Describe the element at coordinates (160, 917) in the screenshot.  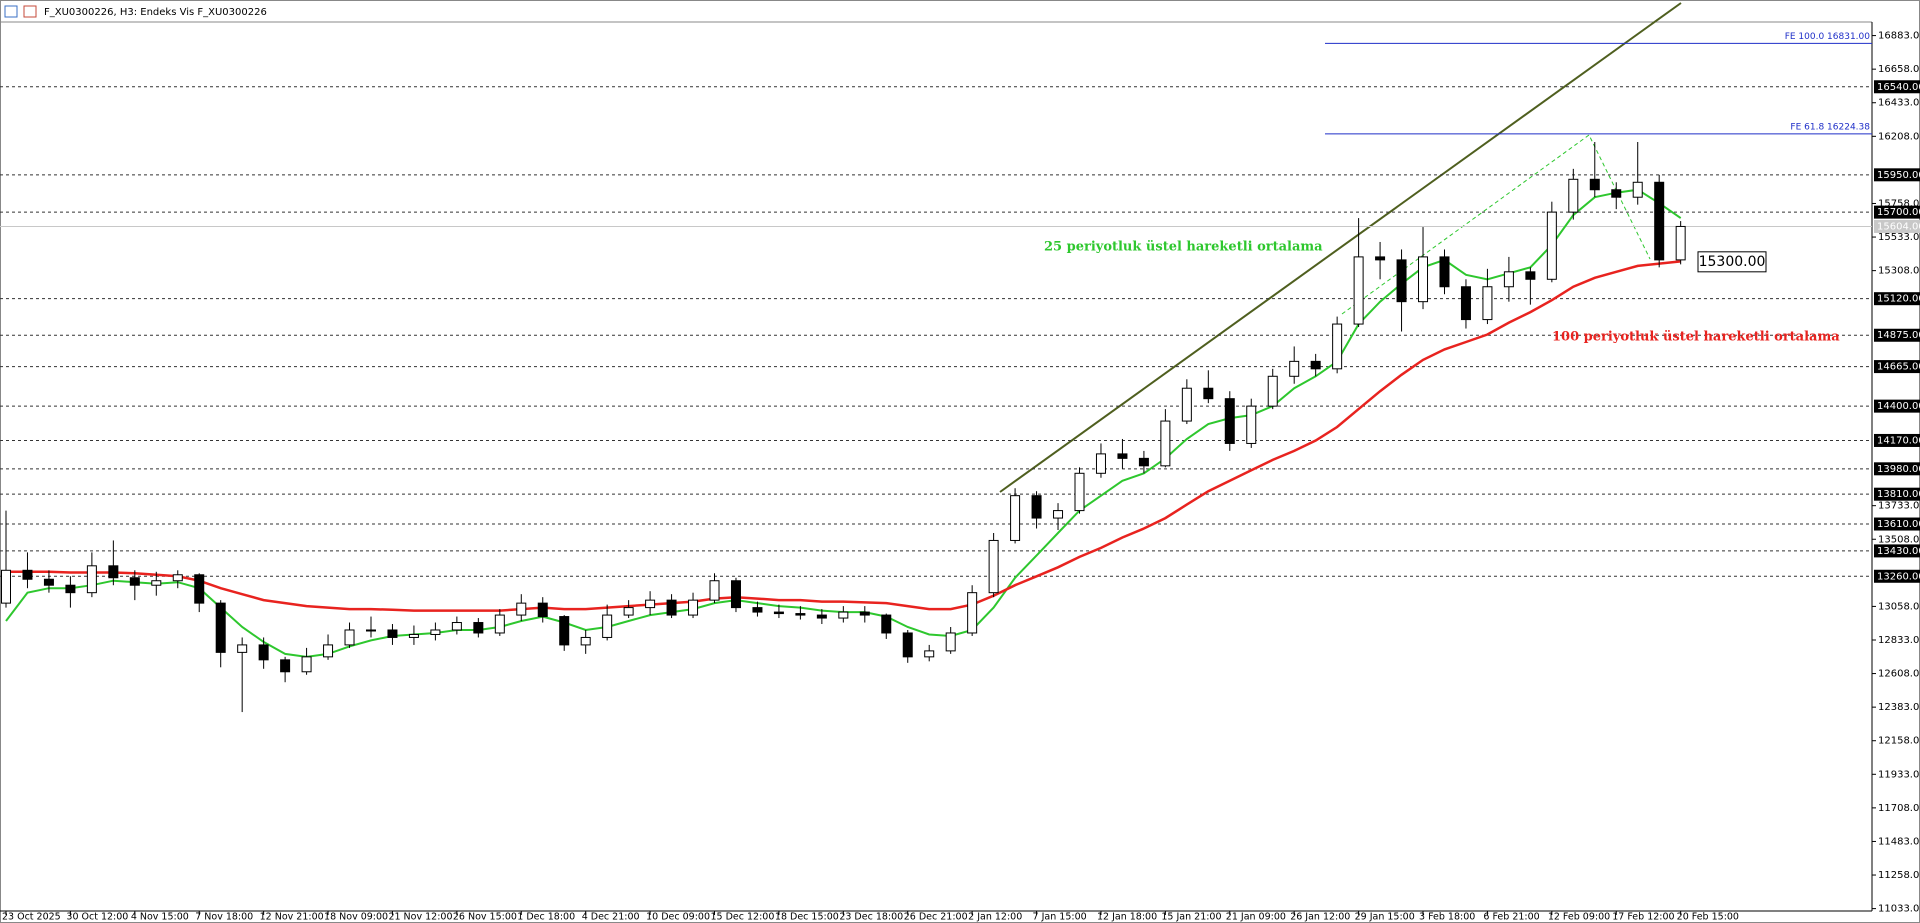
I see `x-tick-label: 4 Nov 15:00` at that location.